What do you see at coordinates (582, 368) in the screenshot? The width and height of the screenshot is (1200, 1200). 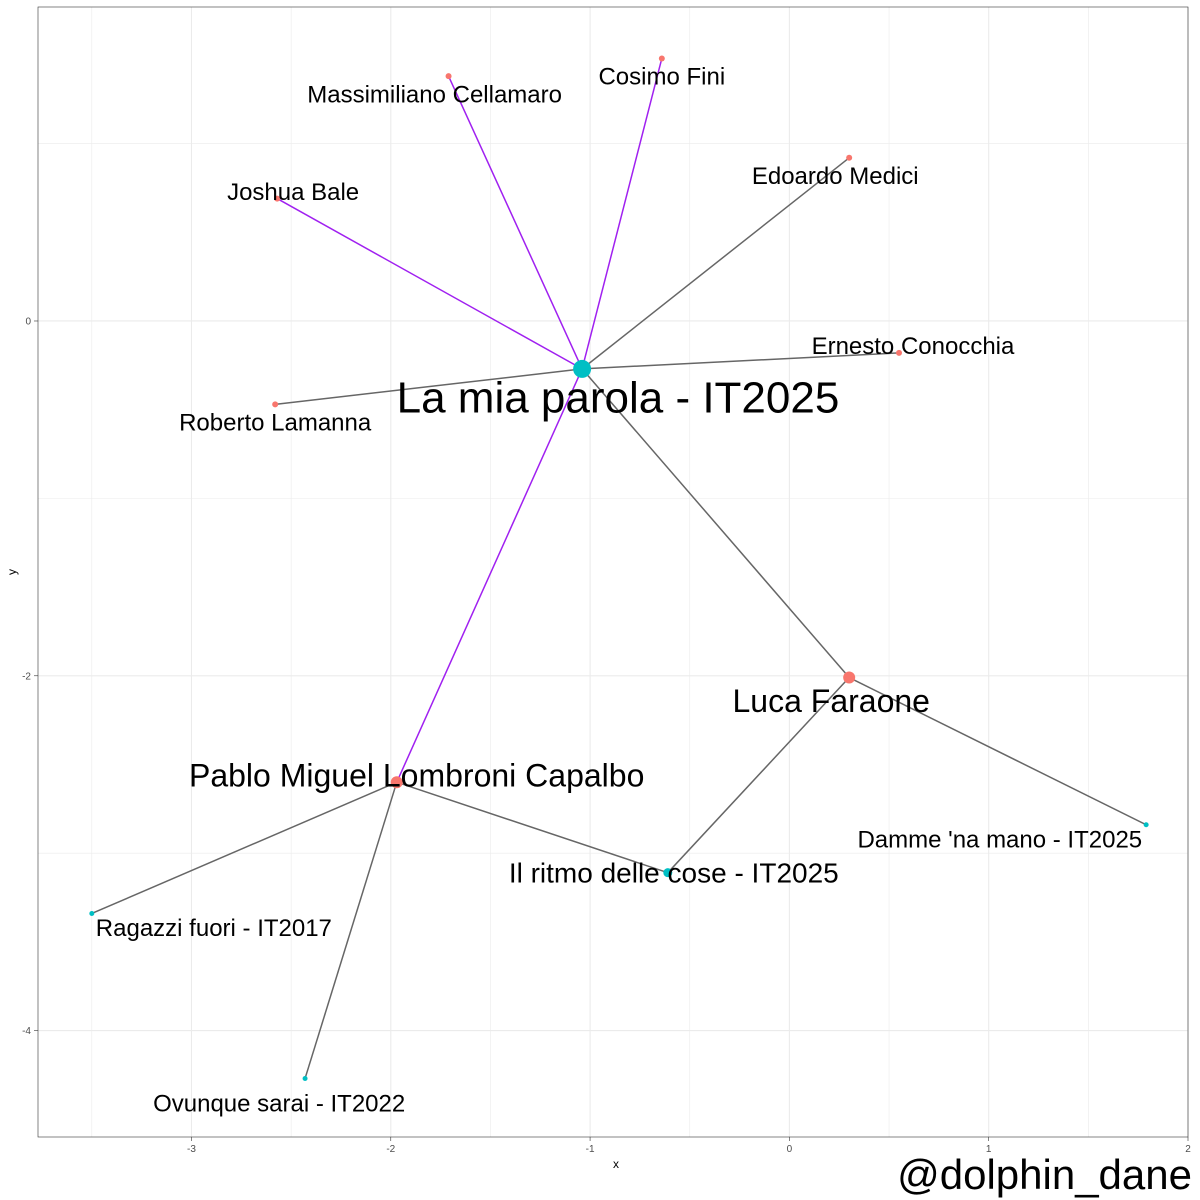 I see `node-la_mia_parola` at bounding box center [582, 368].